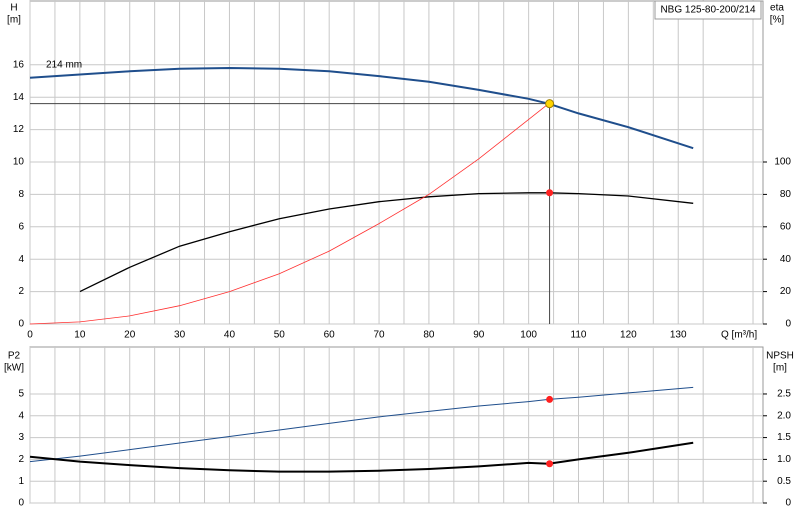  I want to click on y2-axis-label: NPSH, so click(780, 356).